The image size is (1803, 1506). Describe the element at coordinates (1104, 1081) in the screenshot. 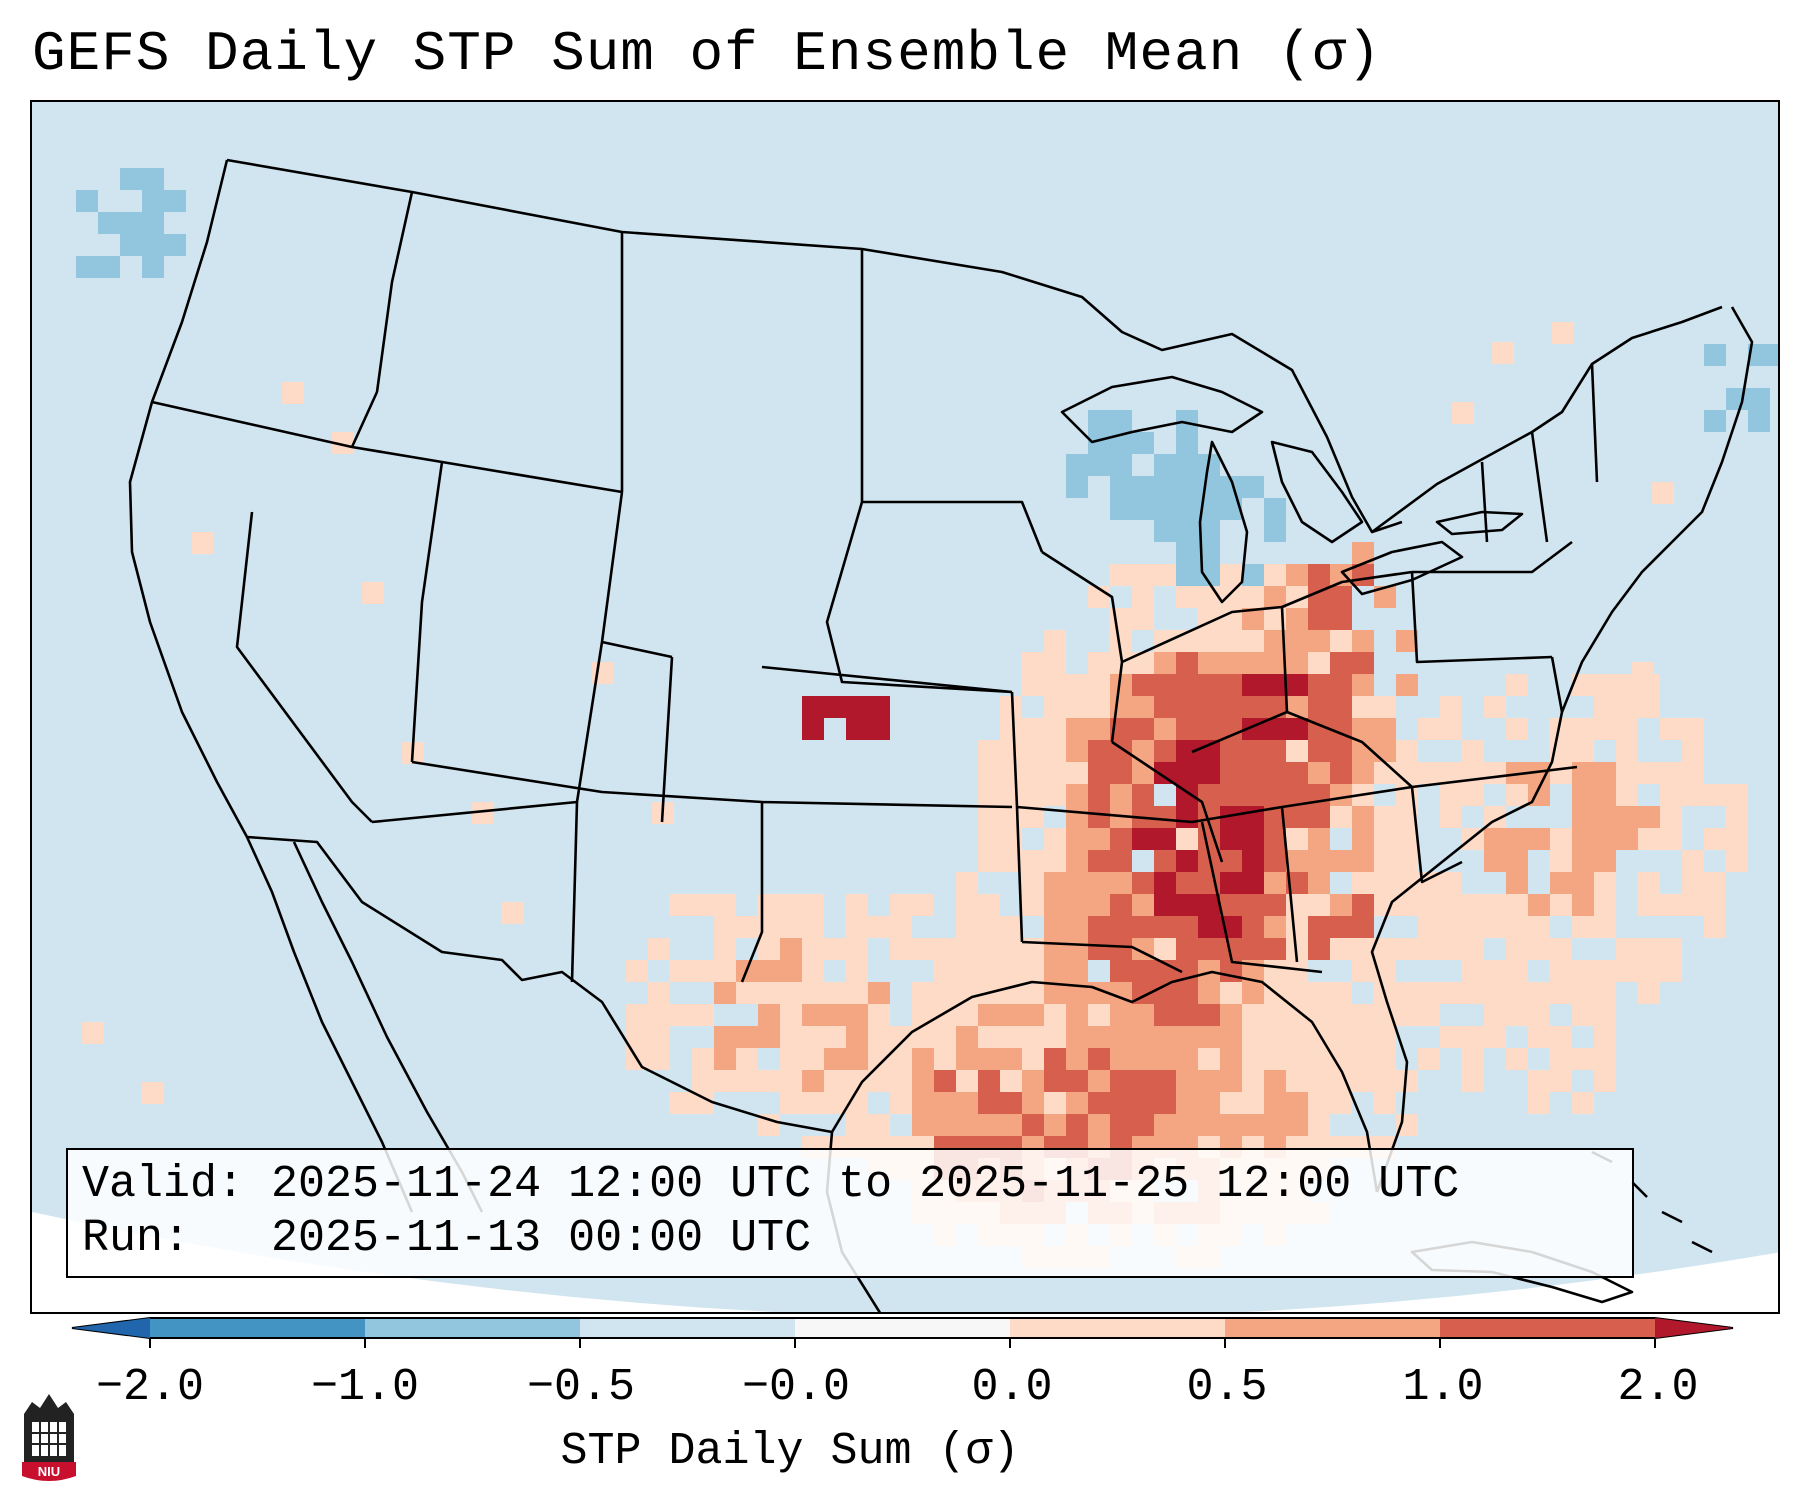

I see `gulf-coastline` at that location.